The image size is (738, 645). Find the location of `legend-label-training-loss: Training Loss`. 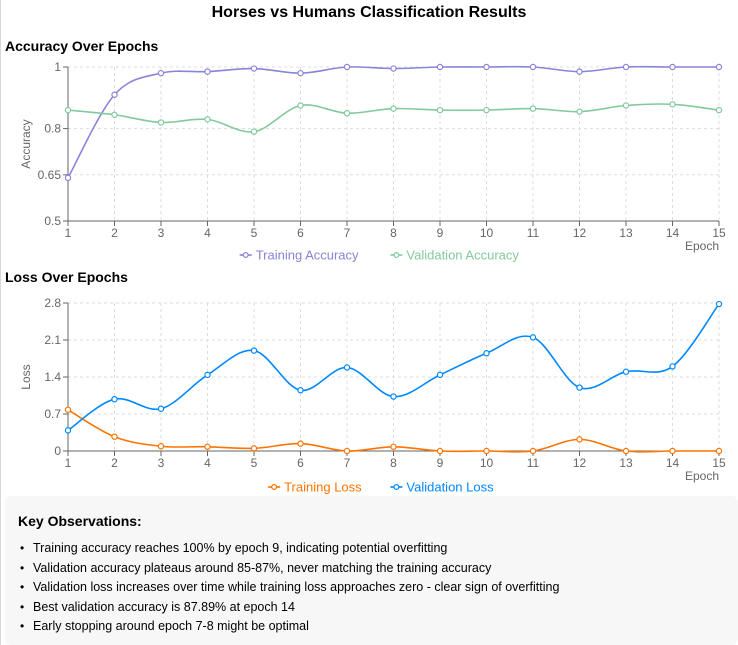

legend-label-training-loss: Training Loss is located at coordinates (323, 487).